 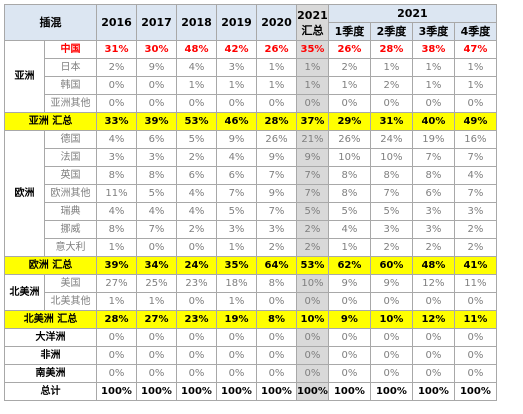 I want to click on table-header-row: 1季度 2季度 3季度 4季度, so click(x=251, y=31).